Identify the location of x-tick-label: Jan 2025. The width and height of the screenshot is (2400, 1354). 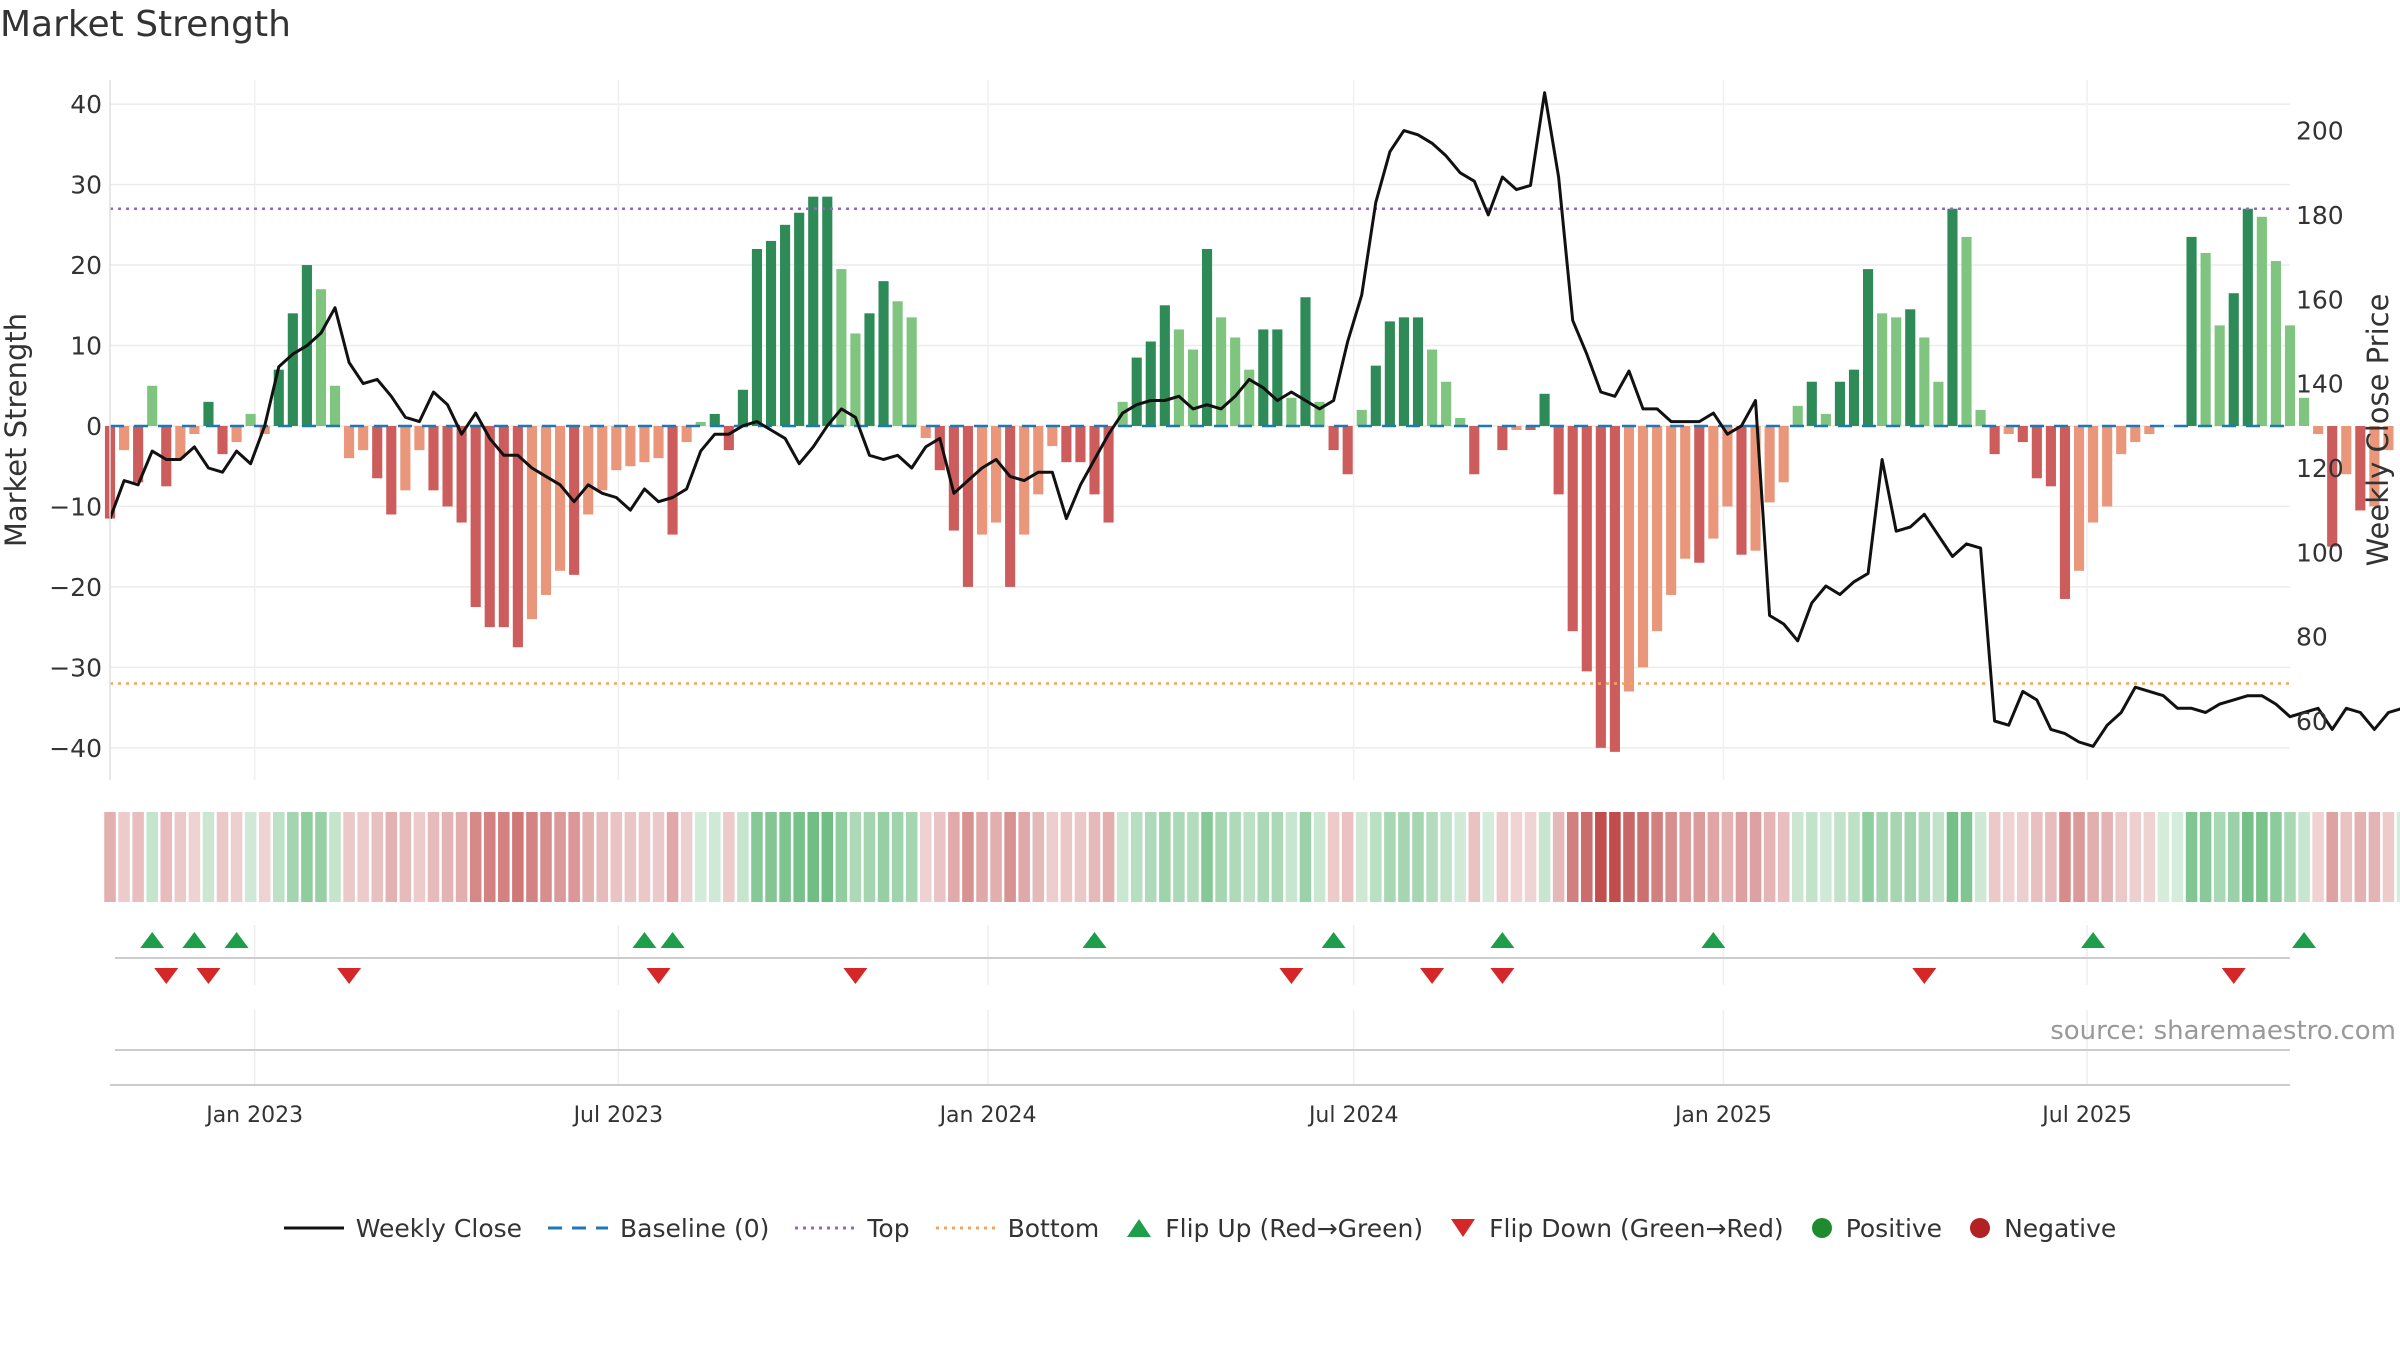
(1722, 1115).